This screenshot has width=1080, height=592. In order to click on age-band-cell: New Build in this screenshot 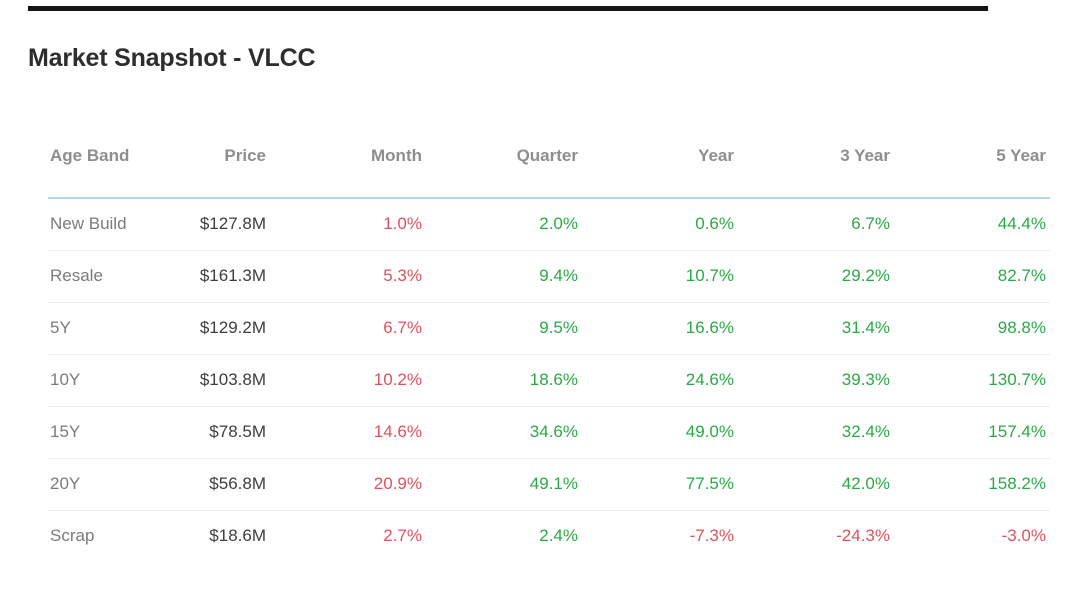, I will do `click(89, 223)`.